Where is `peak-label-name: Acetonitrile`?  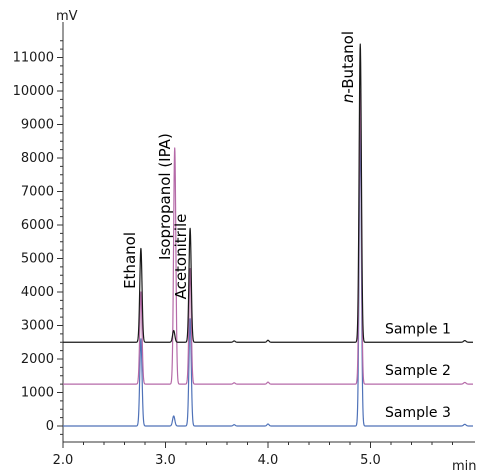
peak-label-name: Acetonitrile is located at coordinates (181, 257).